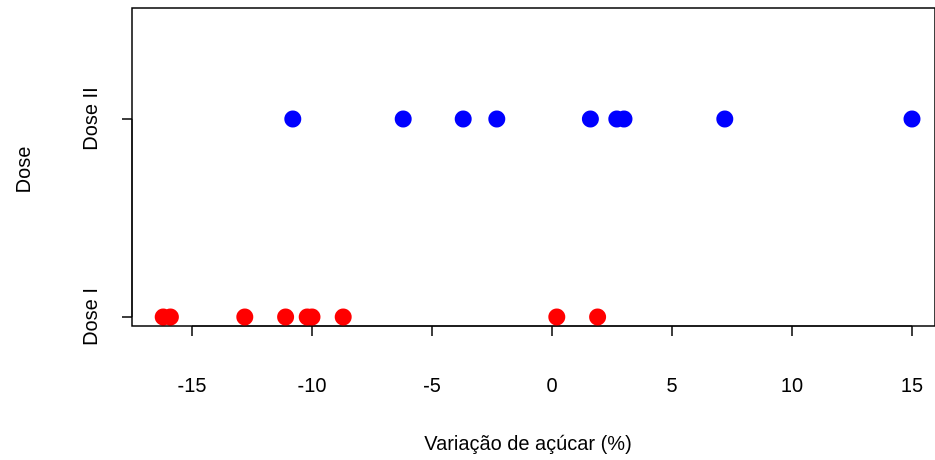  What do you see at coordinates (91, 118) in the screenshot?
I see `y-tick-label: Dose II` at bounding box center [91, 118].